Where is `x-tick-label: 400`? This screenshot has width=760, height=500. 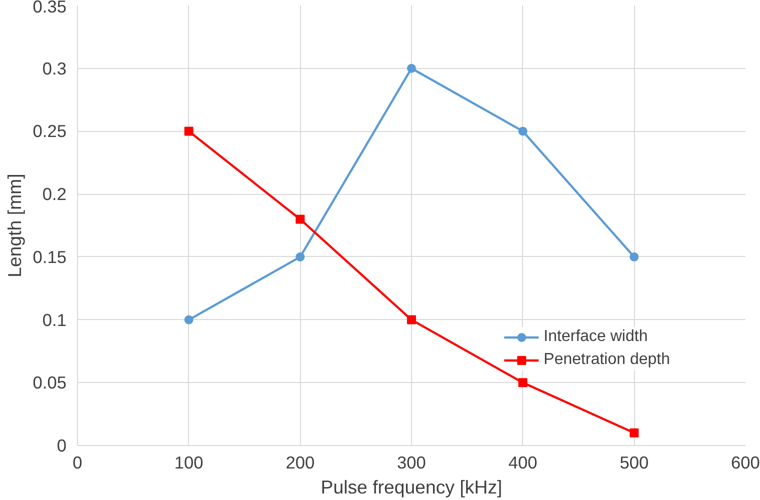
x-tick-label: 400 is located at coordinates (523, 462).